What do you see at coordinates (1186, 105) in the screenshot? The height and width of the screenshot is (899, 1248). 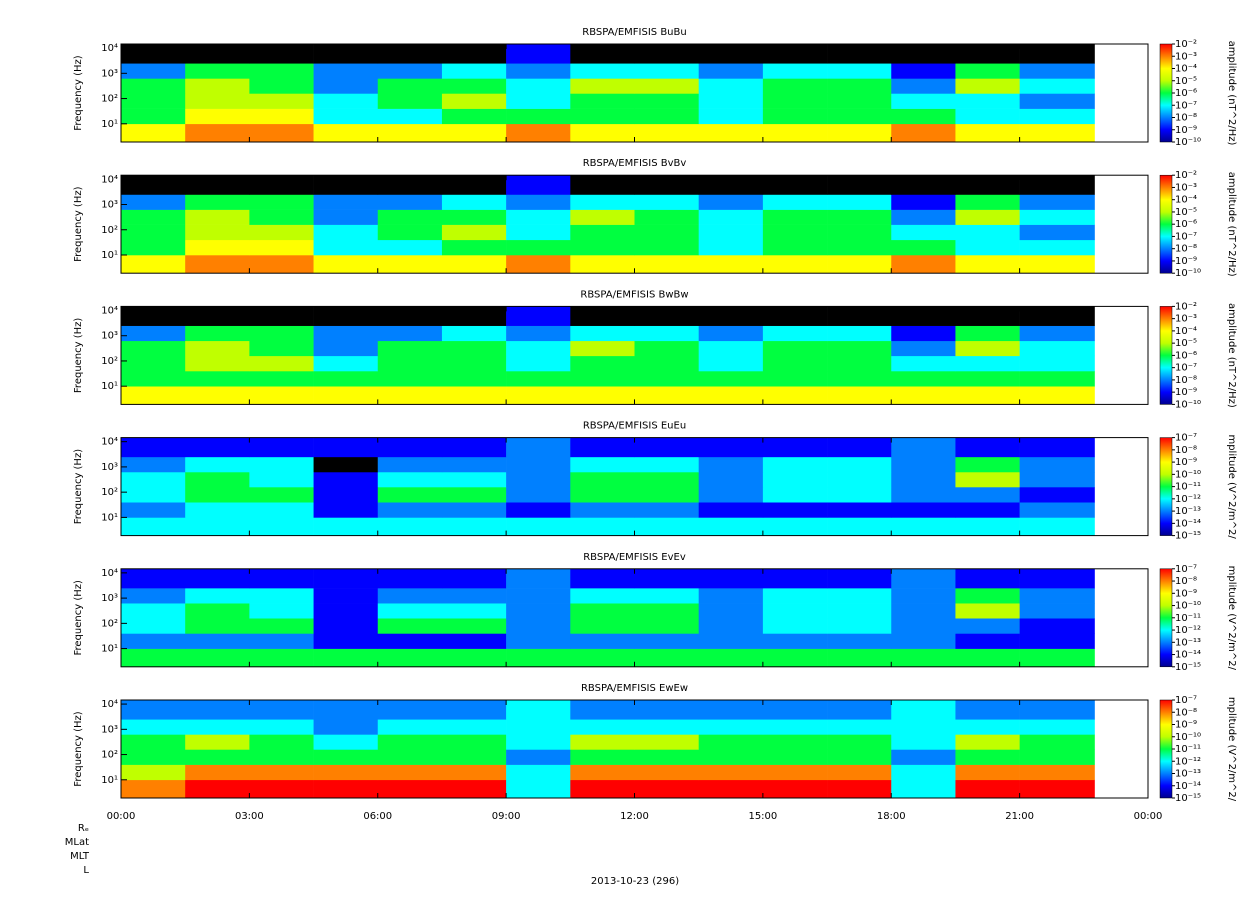 I see `colorbar-tick-label: 10⁻⁷` at bounding box center [1186, 105].